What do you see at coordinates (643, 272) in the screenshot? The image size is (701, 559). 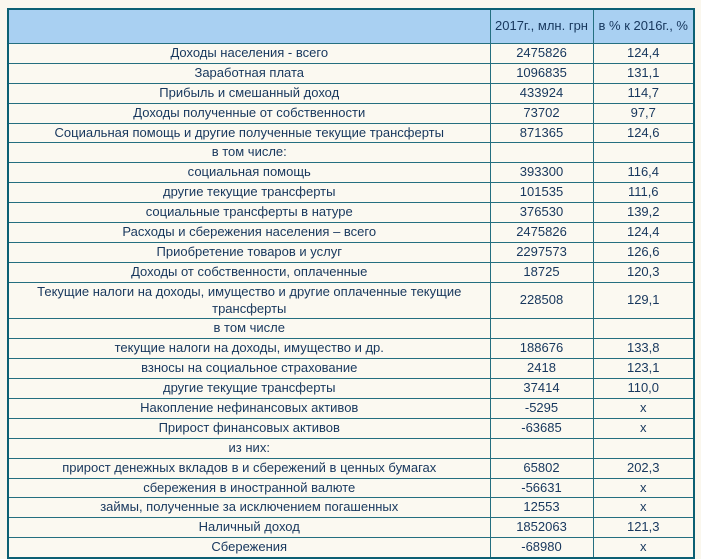 I see `row-percent: 120,3` at bounding box center [643, 272].